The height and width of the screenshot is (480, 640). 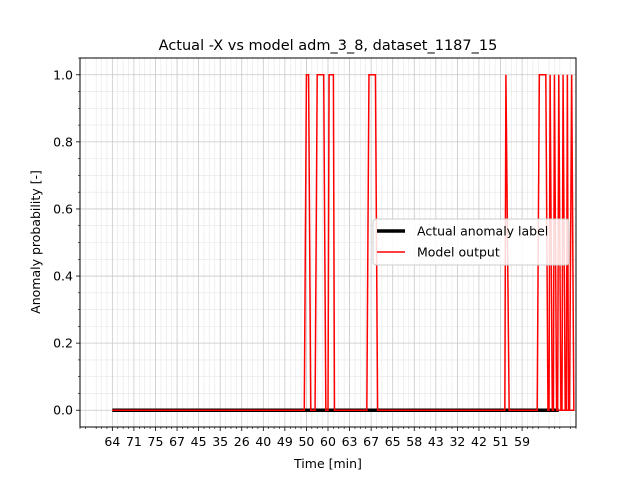 I want to click on x-tick-label: 65, so click(x=393, y=441).